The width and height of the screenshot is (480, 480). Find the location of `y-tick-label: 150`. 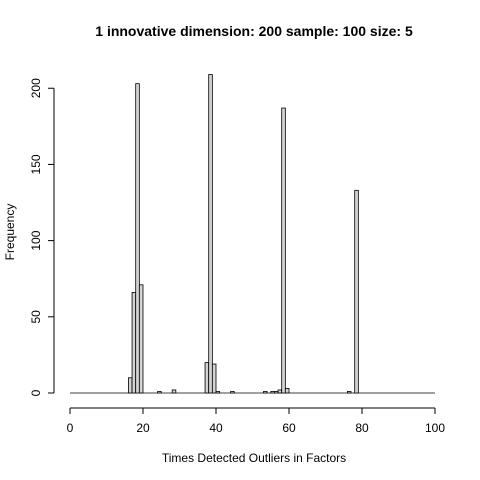

y-tick-label: 150 is located at coordinates (36, 164).